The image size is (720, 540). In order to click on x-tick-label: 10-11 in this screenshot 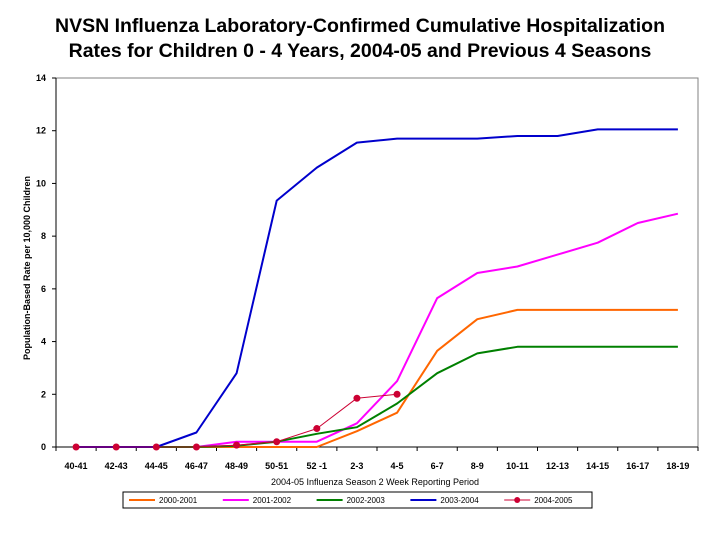, I will do `click(517, 466)`.